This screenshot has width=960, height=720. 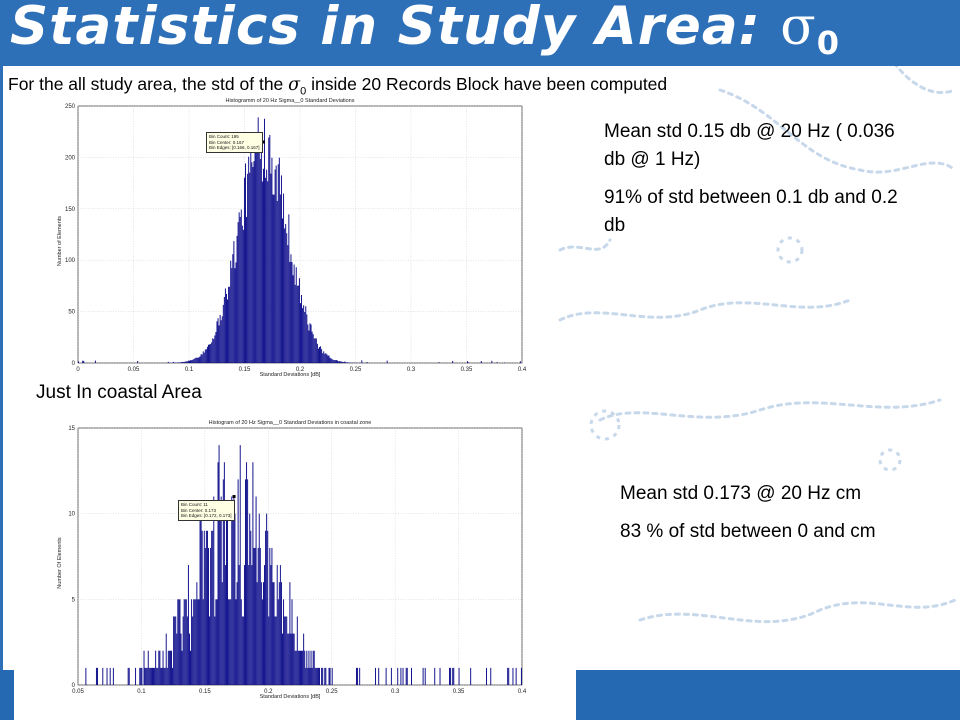 I want to click on x-tick-label: 0.15, so click(x=245, y=370).